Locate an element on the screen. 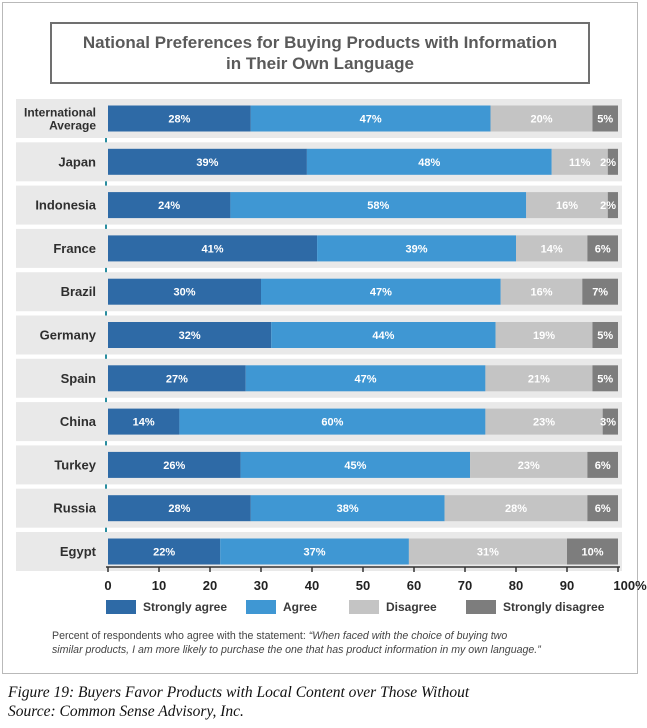  legend-label-strongly-agree: Strongly agree is located at coordinates (185, 607).